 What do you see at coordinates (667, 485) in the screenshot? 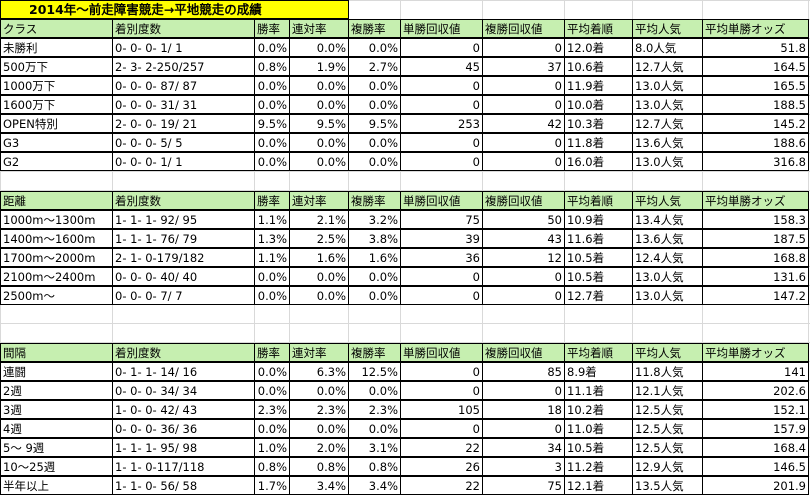
I see `data-cell: 13.5人気` at bounding box center [667, 485].